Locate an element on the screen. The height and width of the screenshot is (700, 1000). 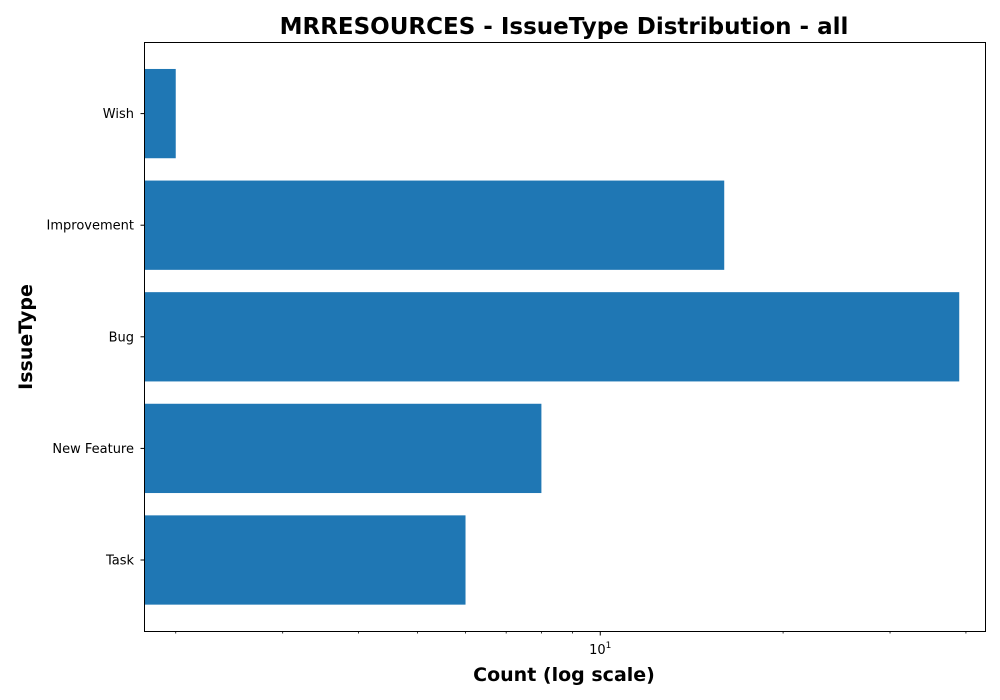
x-axis-label: Count (log scale) is located at coordinates (564, 675).